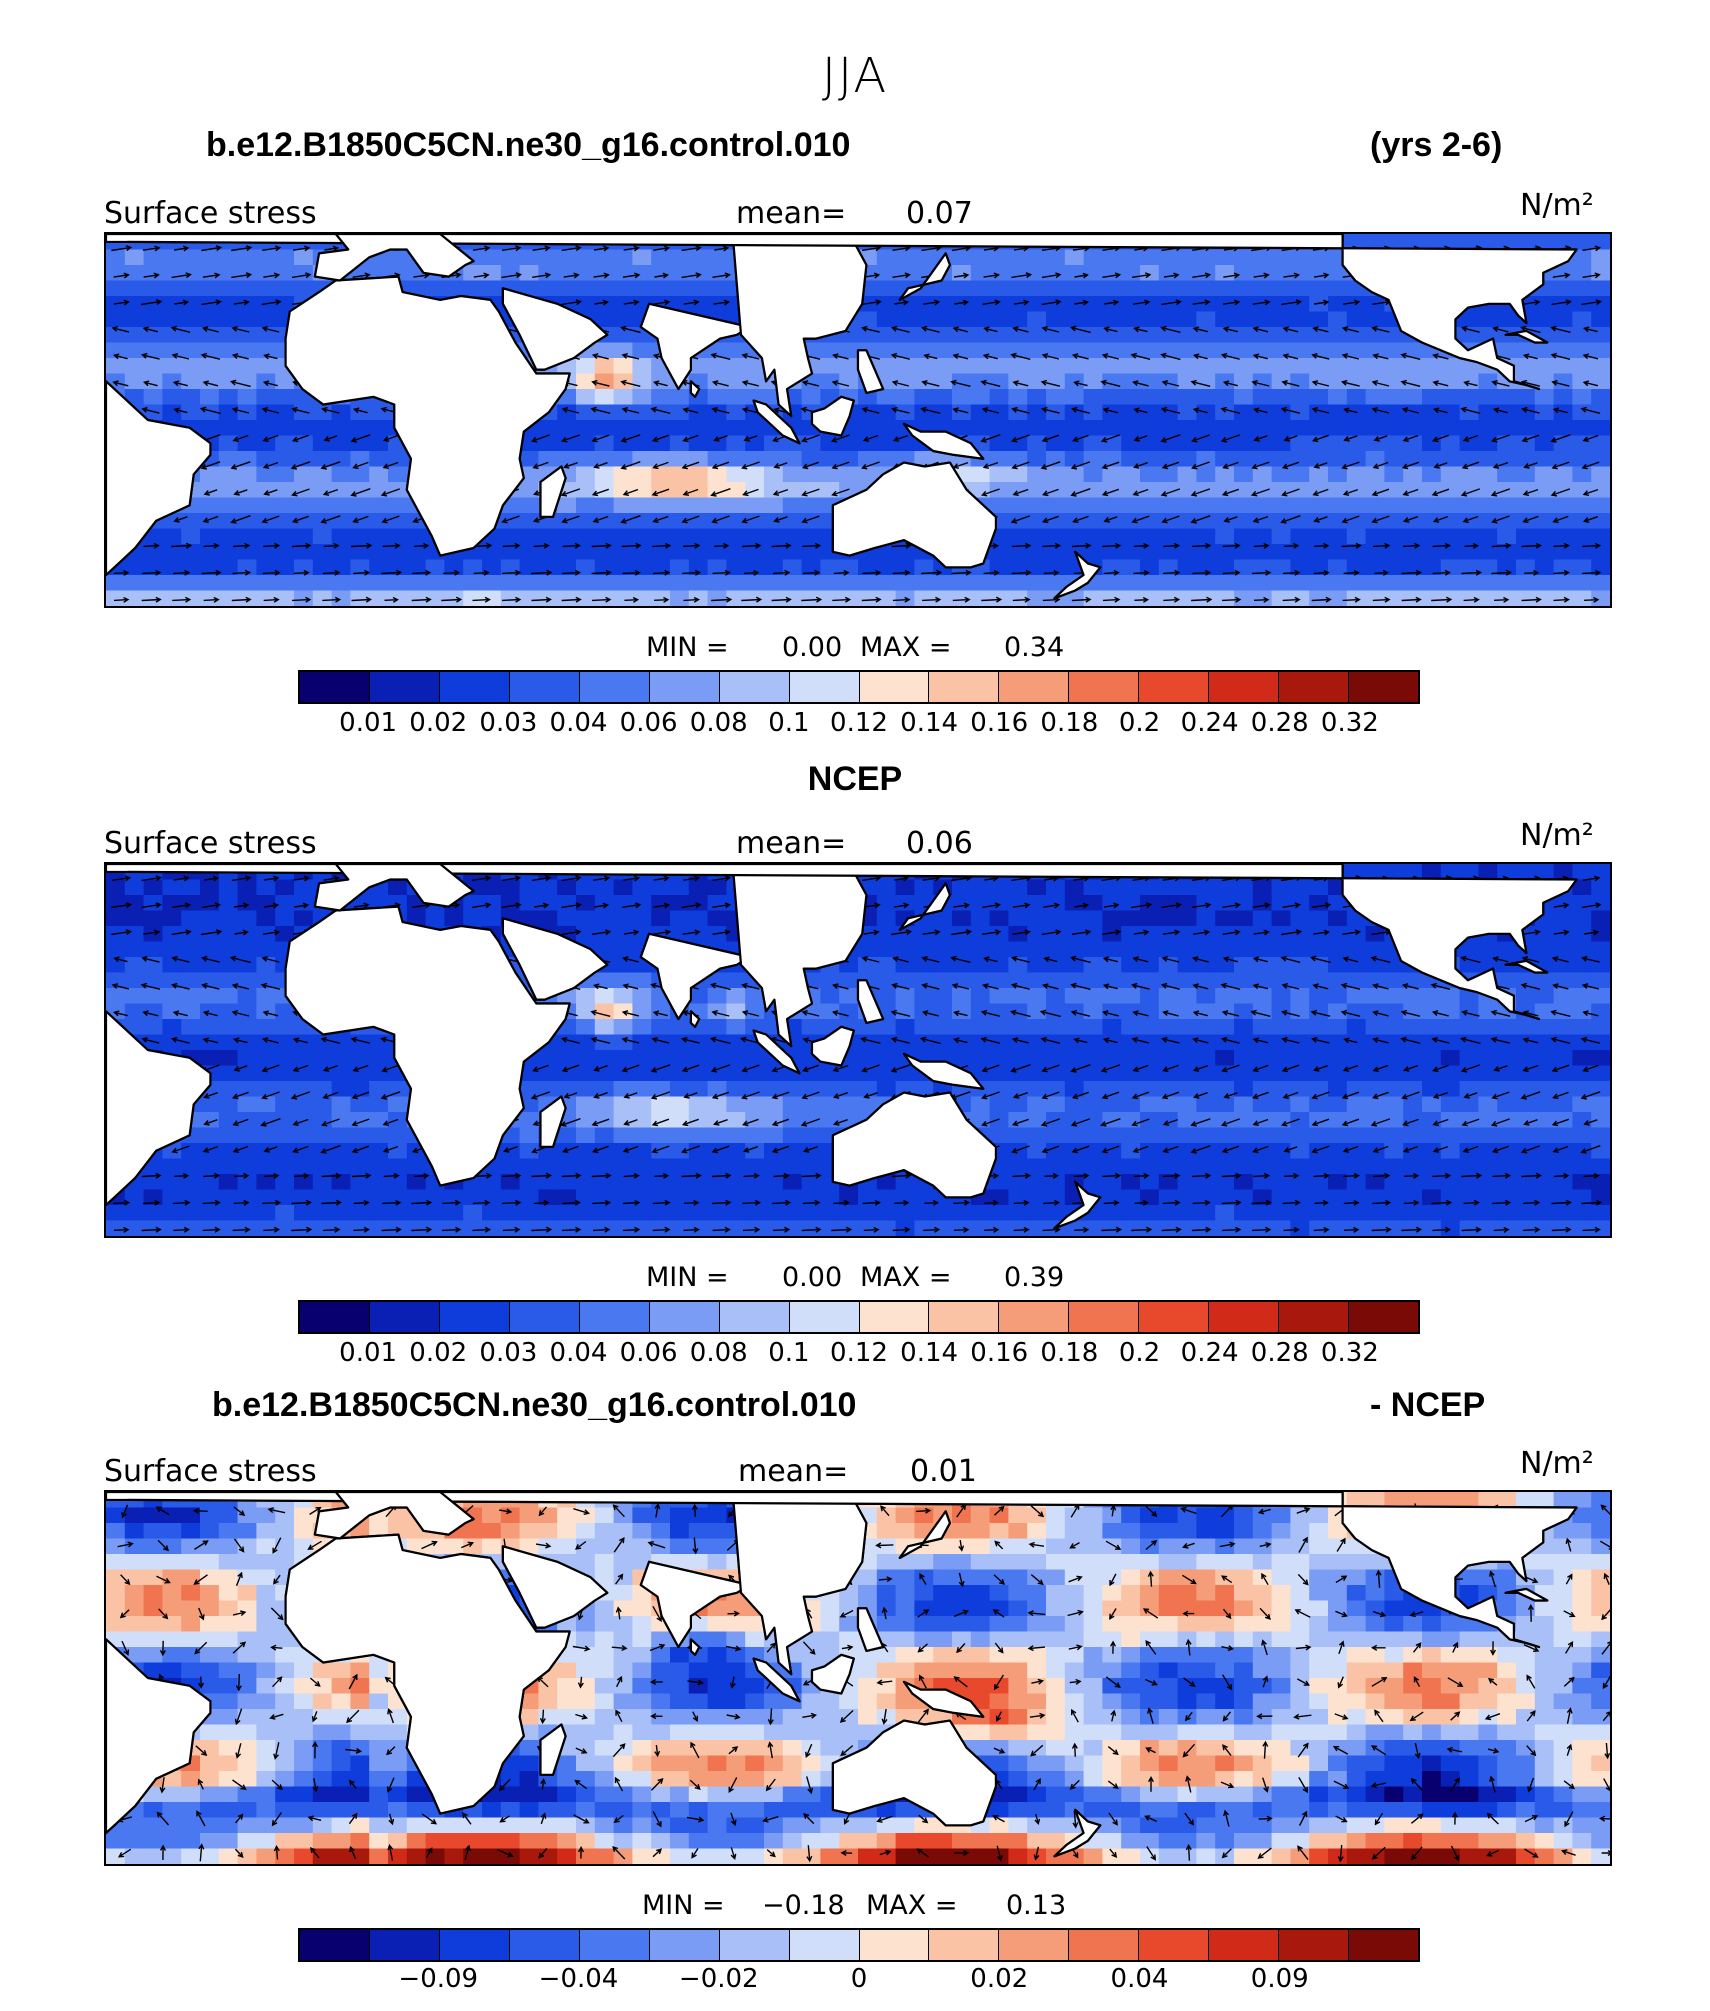 Image resolution: width=1710 pixels, height=2011 pixels. What do you see at coordinates (578, 1979) in the screenshot?
I see `colorbar-tick-label: −0.04` at bounding box center [578, 1979].